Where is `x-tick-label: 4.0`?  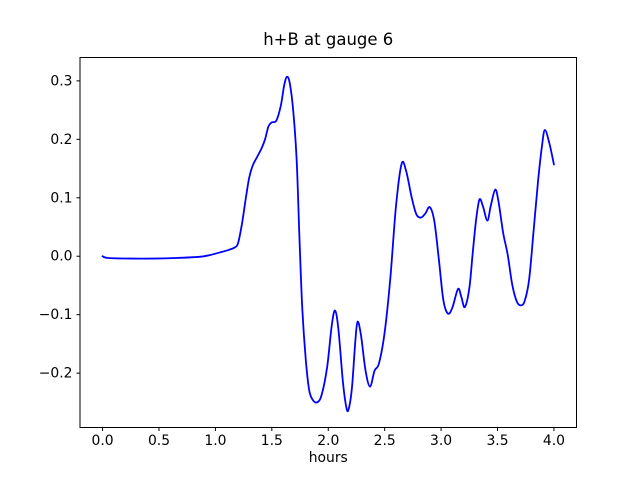 x-tick-label: 4.0 is located at coordinates (554, 441).